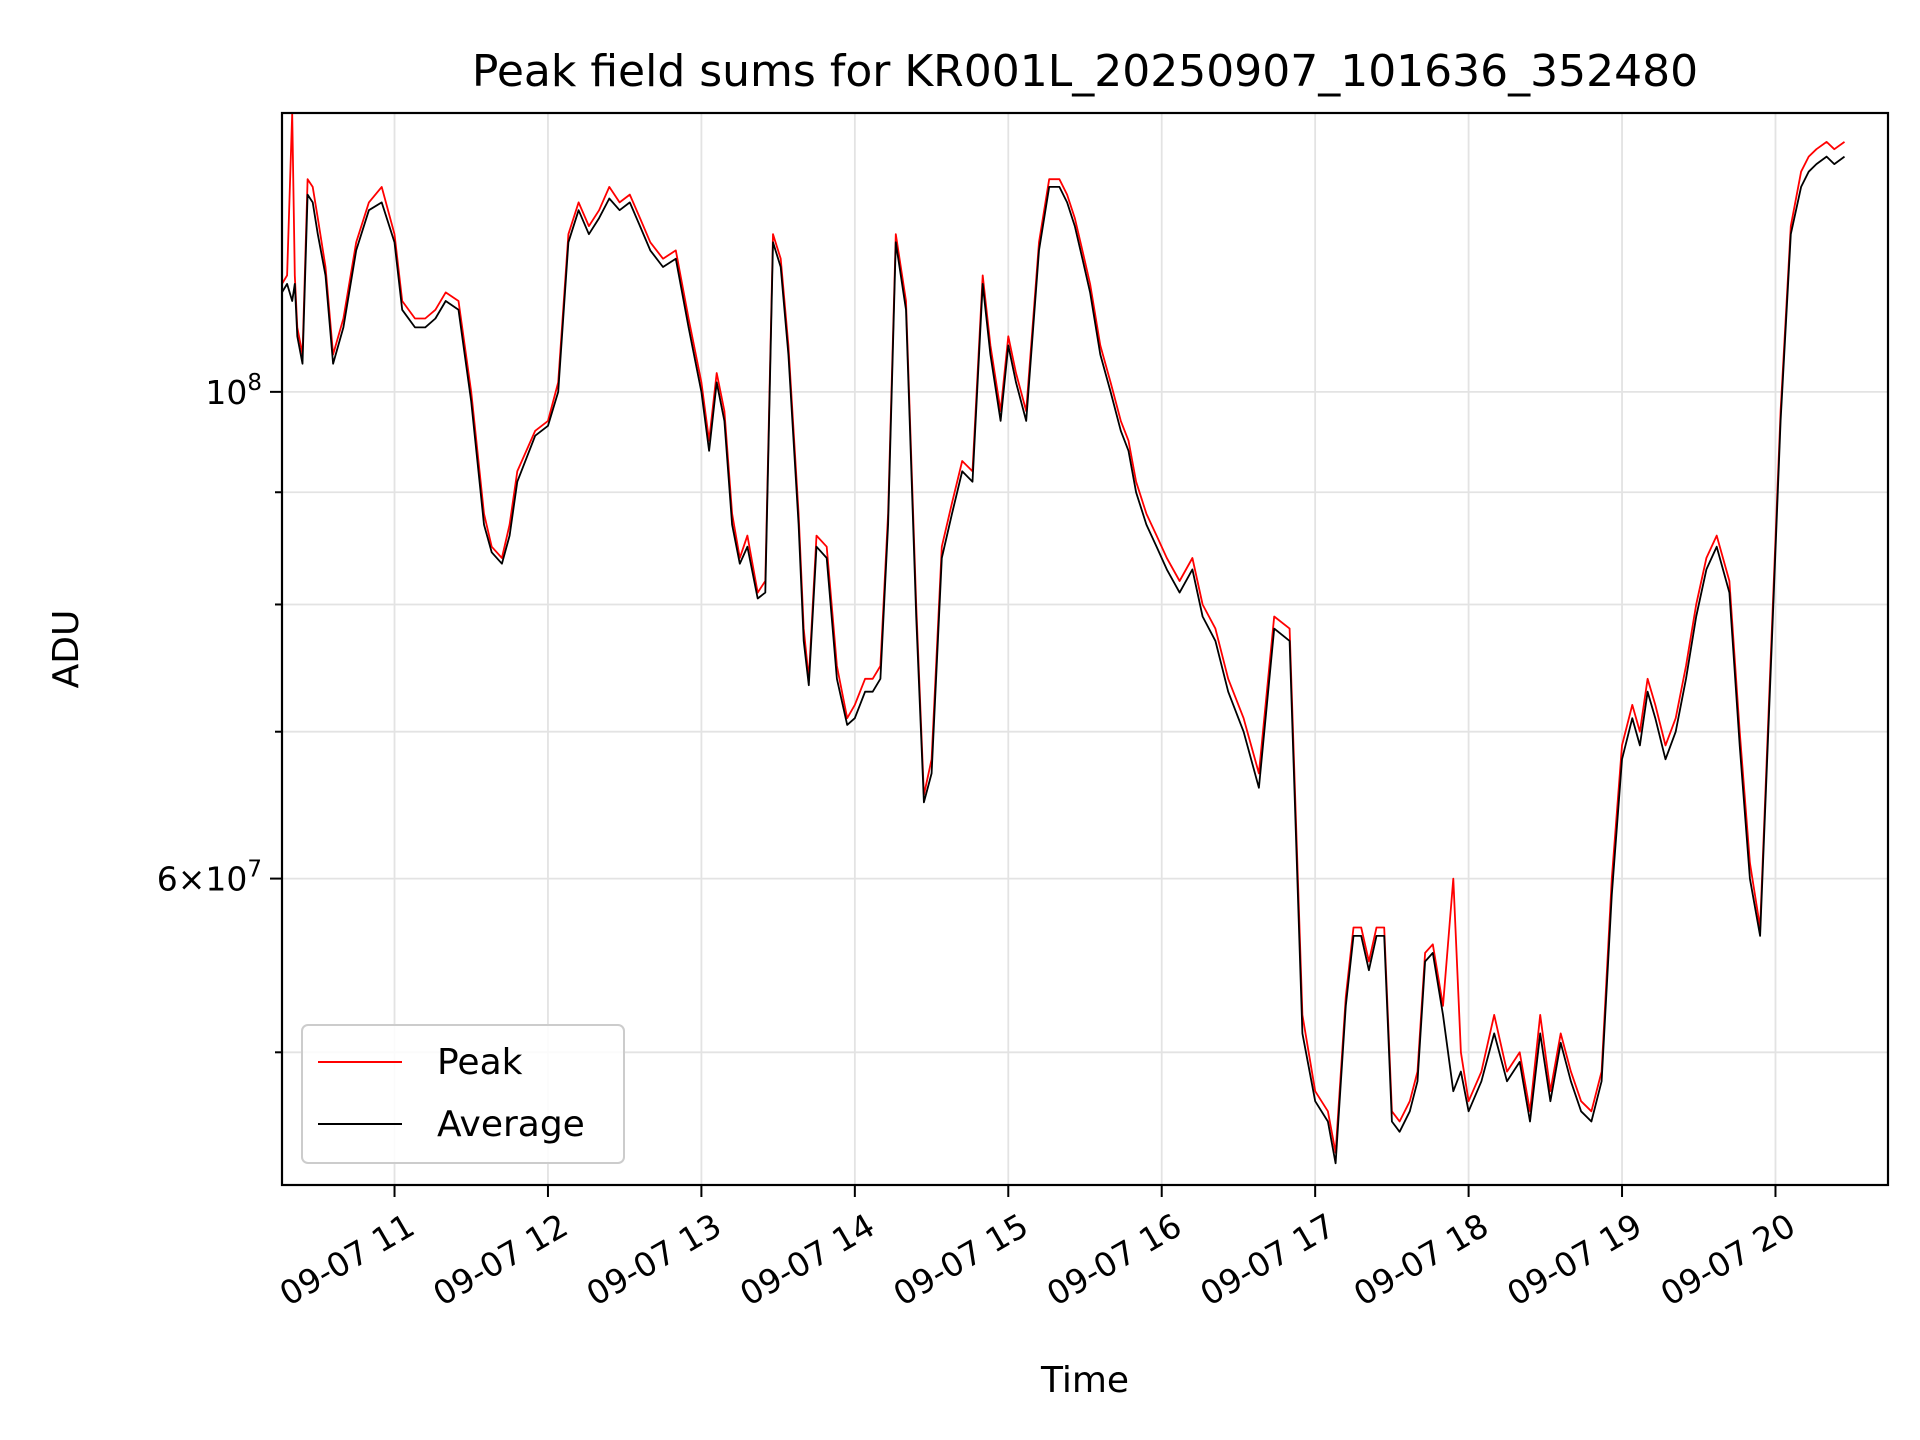  Describe the element at coordinates (209, 634) in the screenshot. I see `y-tick-labels: 6×107 108` at that location.